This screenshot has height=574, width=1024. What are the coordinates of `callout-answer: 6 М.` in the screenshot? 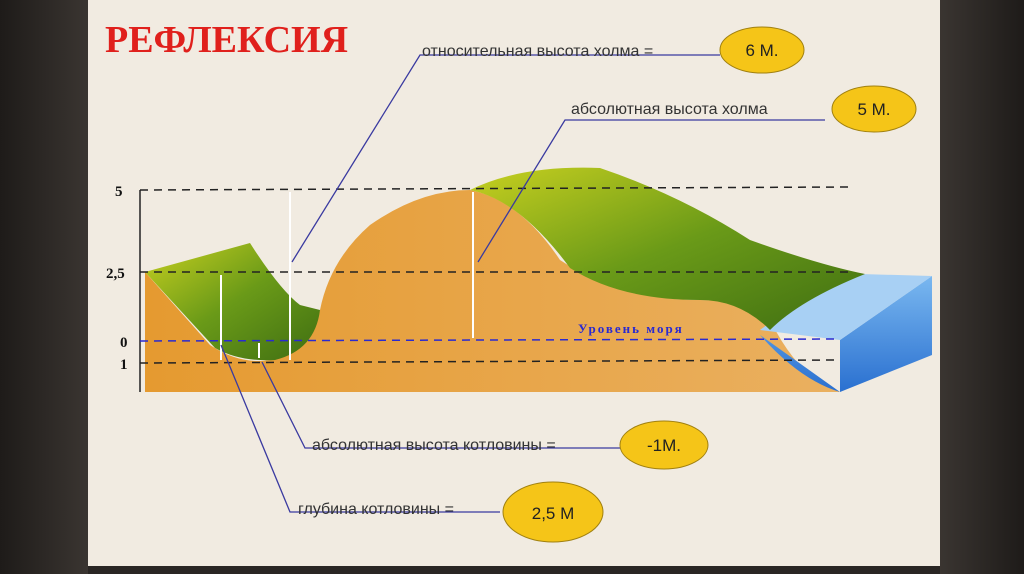 It's located at (761, 50).